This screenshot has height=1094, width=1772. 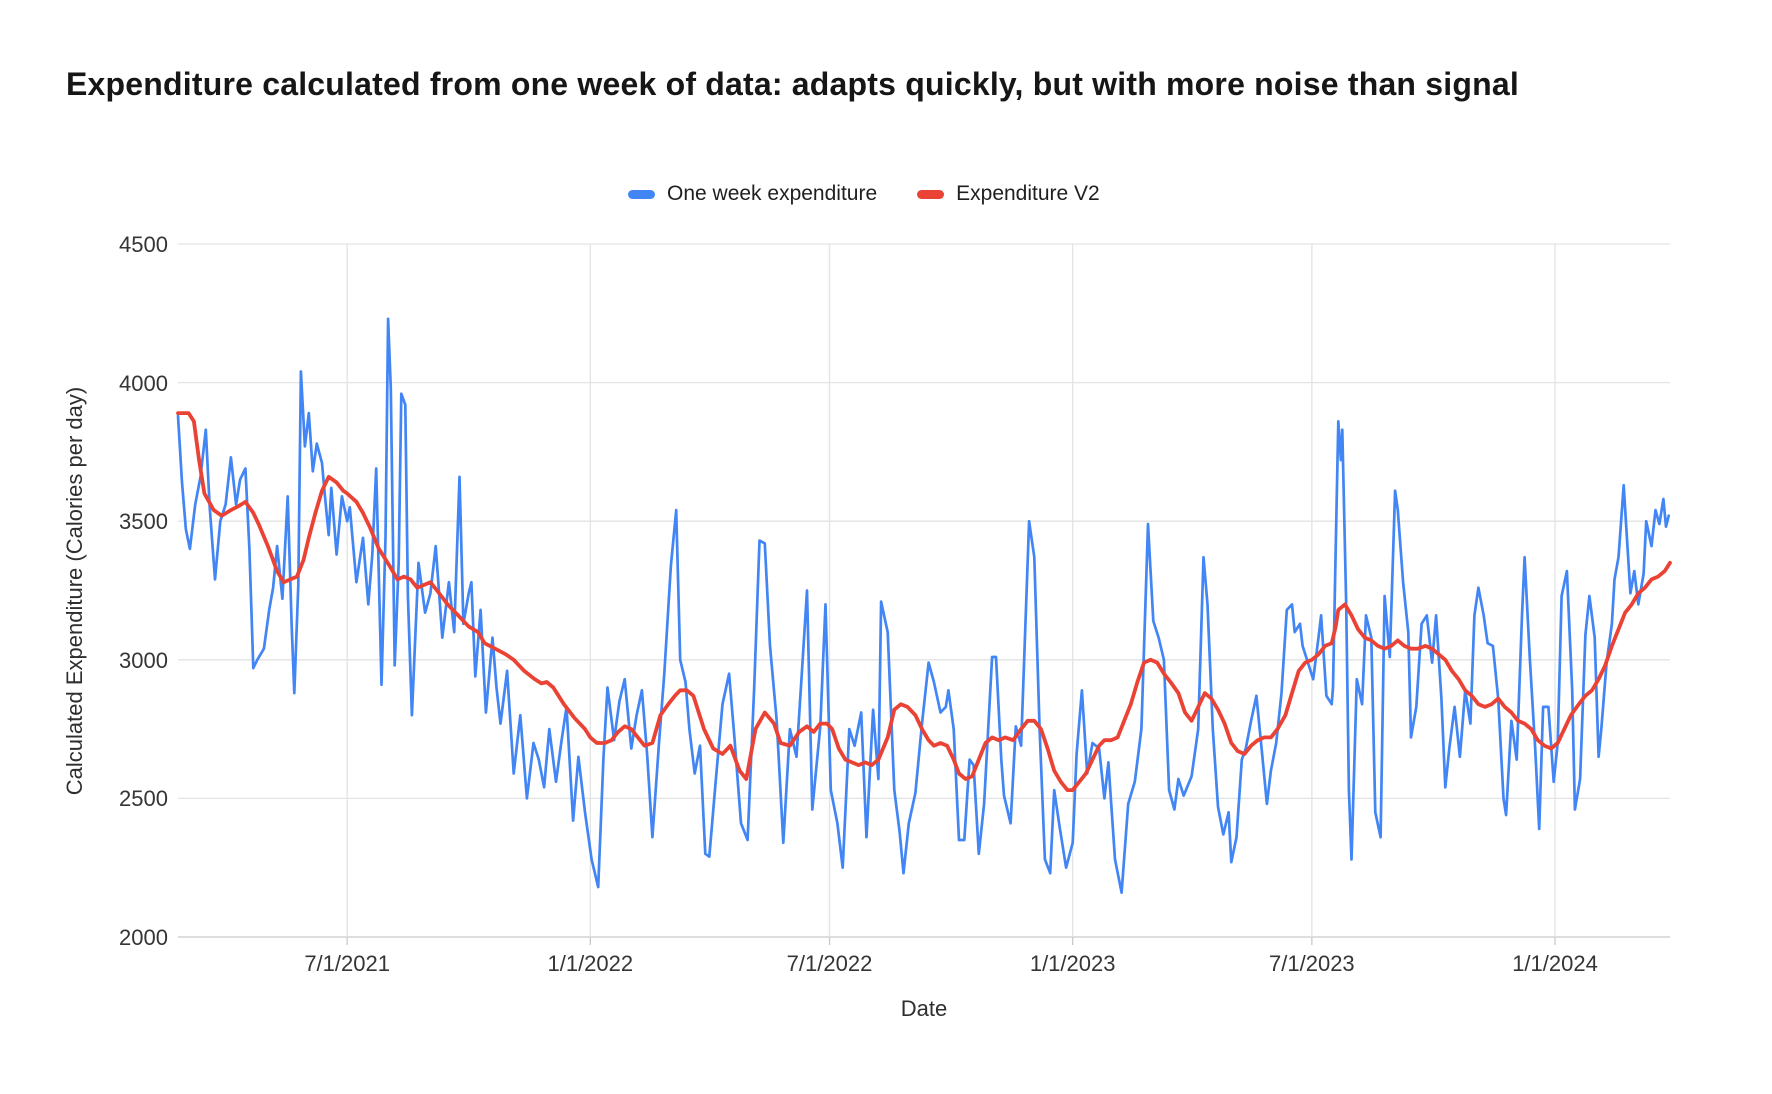 I want to click on legend-item-one-week-expenditure: One week expenditure, so click(x=752, y=194).